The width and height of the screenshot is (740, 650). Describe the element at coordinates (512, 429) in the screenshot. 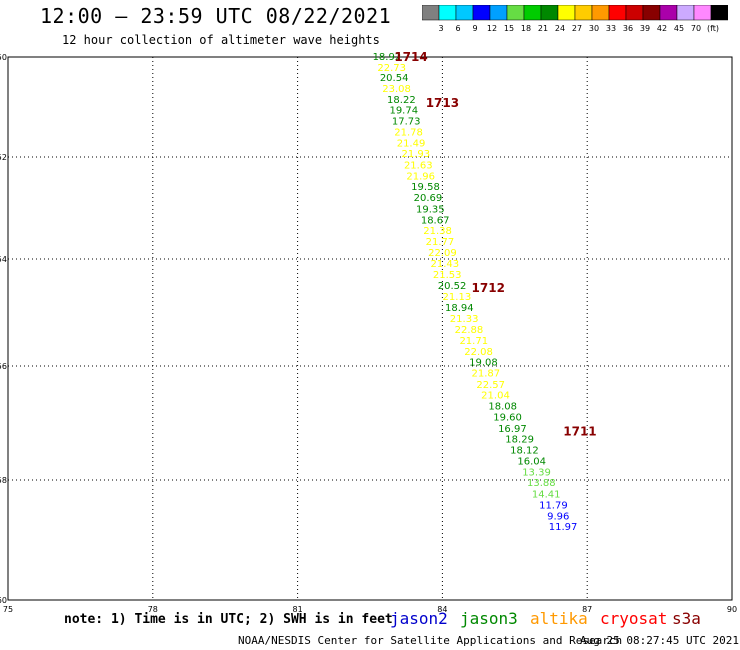

I see `data-point-label: 16.97` at that location.